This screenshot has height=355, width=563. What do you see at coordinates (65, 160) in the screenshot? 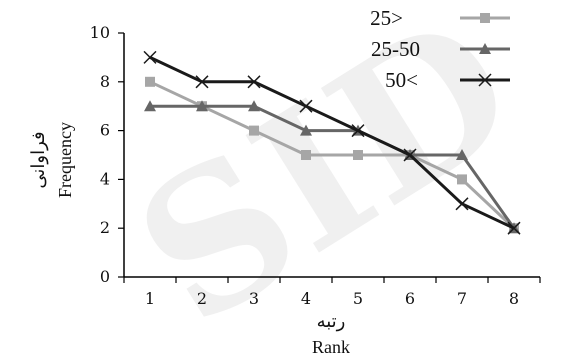
I see `y-axis-label: Frequency` at bounding box center [65, 160].